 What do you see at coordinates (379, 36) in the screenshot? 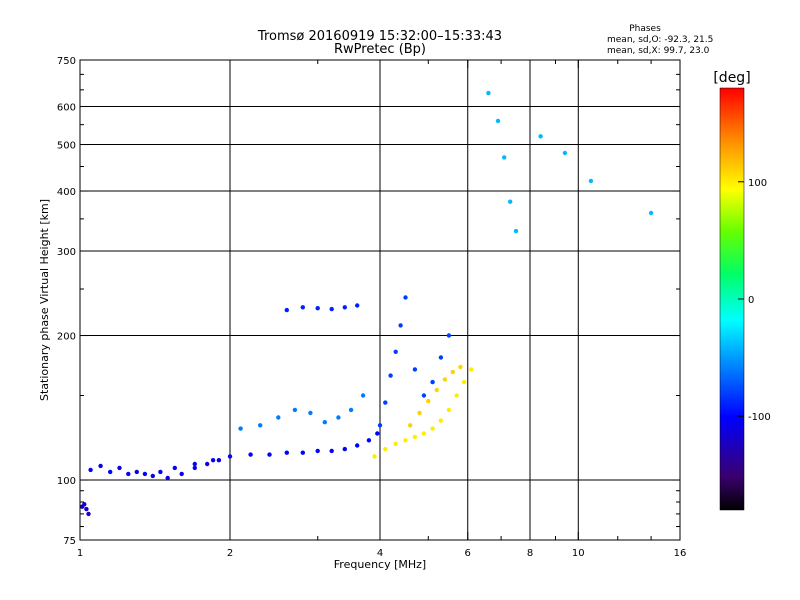
I see `chart-title: Tromsø 20160919 15:32:00–15:33:43` at bounding box center [379, 36].